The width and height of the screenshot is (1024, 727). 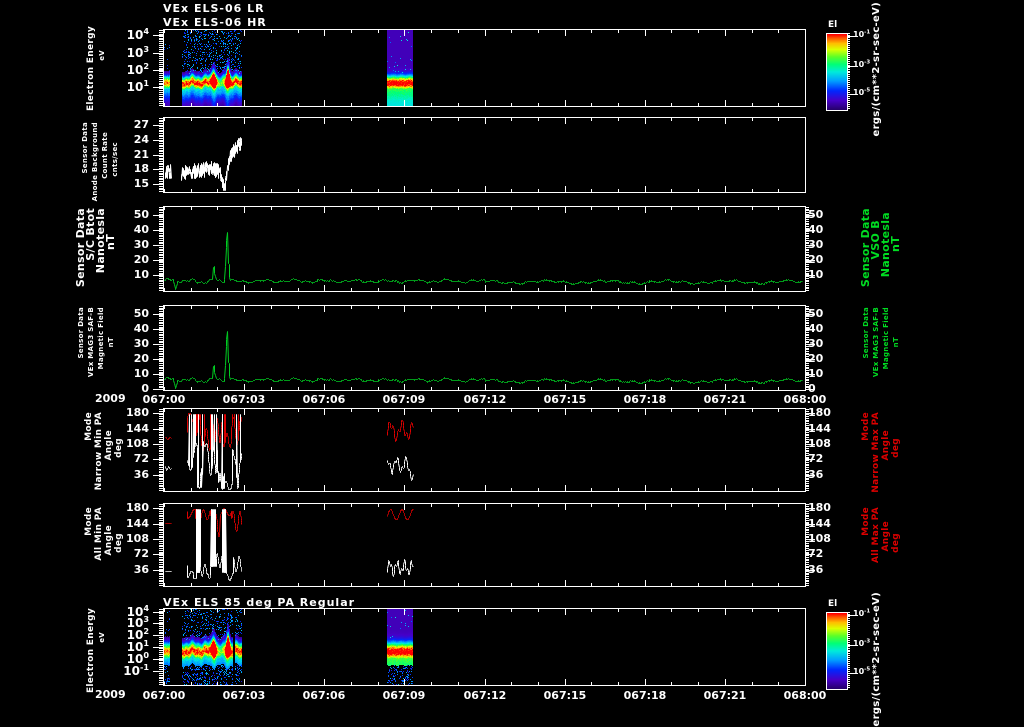 I want to click on panel-7-y-rail, so click(x=157, y=647).